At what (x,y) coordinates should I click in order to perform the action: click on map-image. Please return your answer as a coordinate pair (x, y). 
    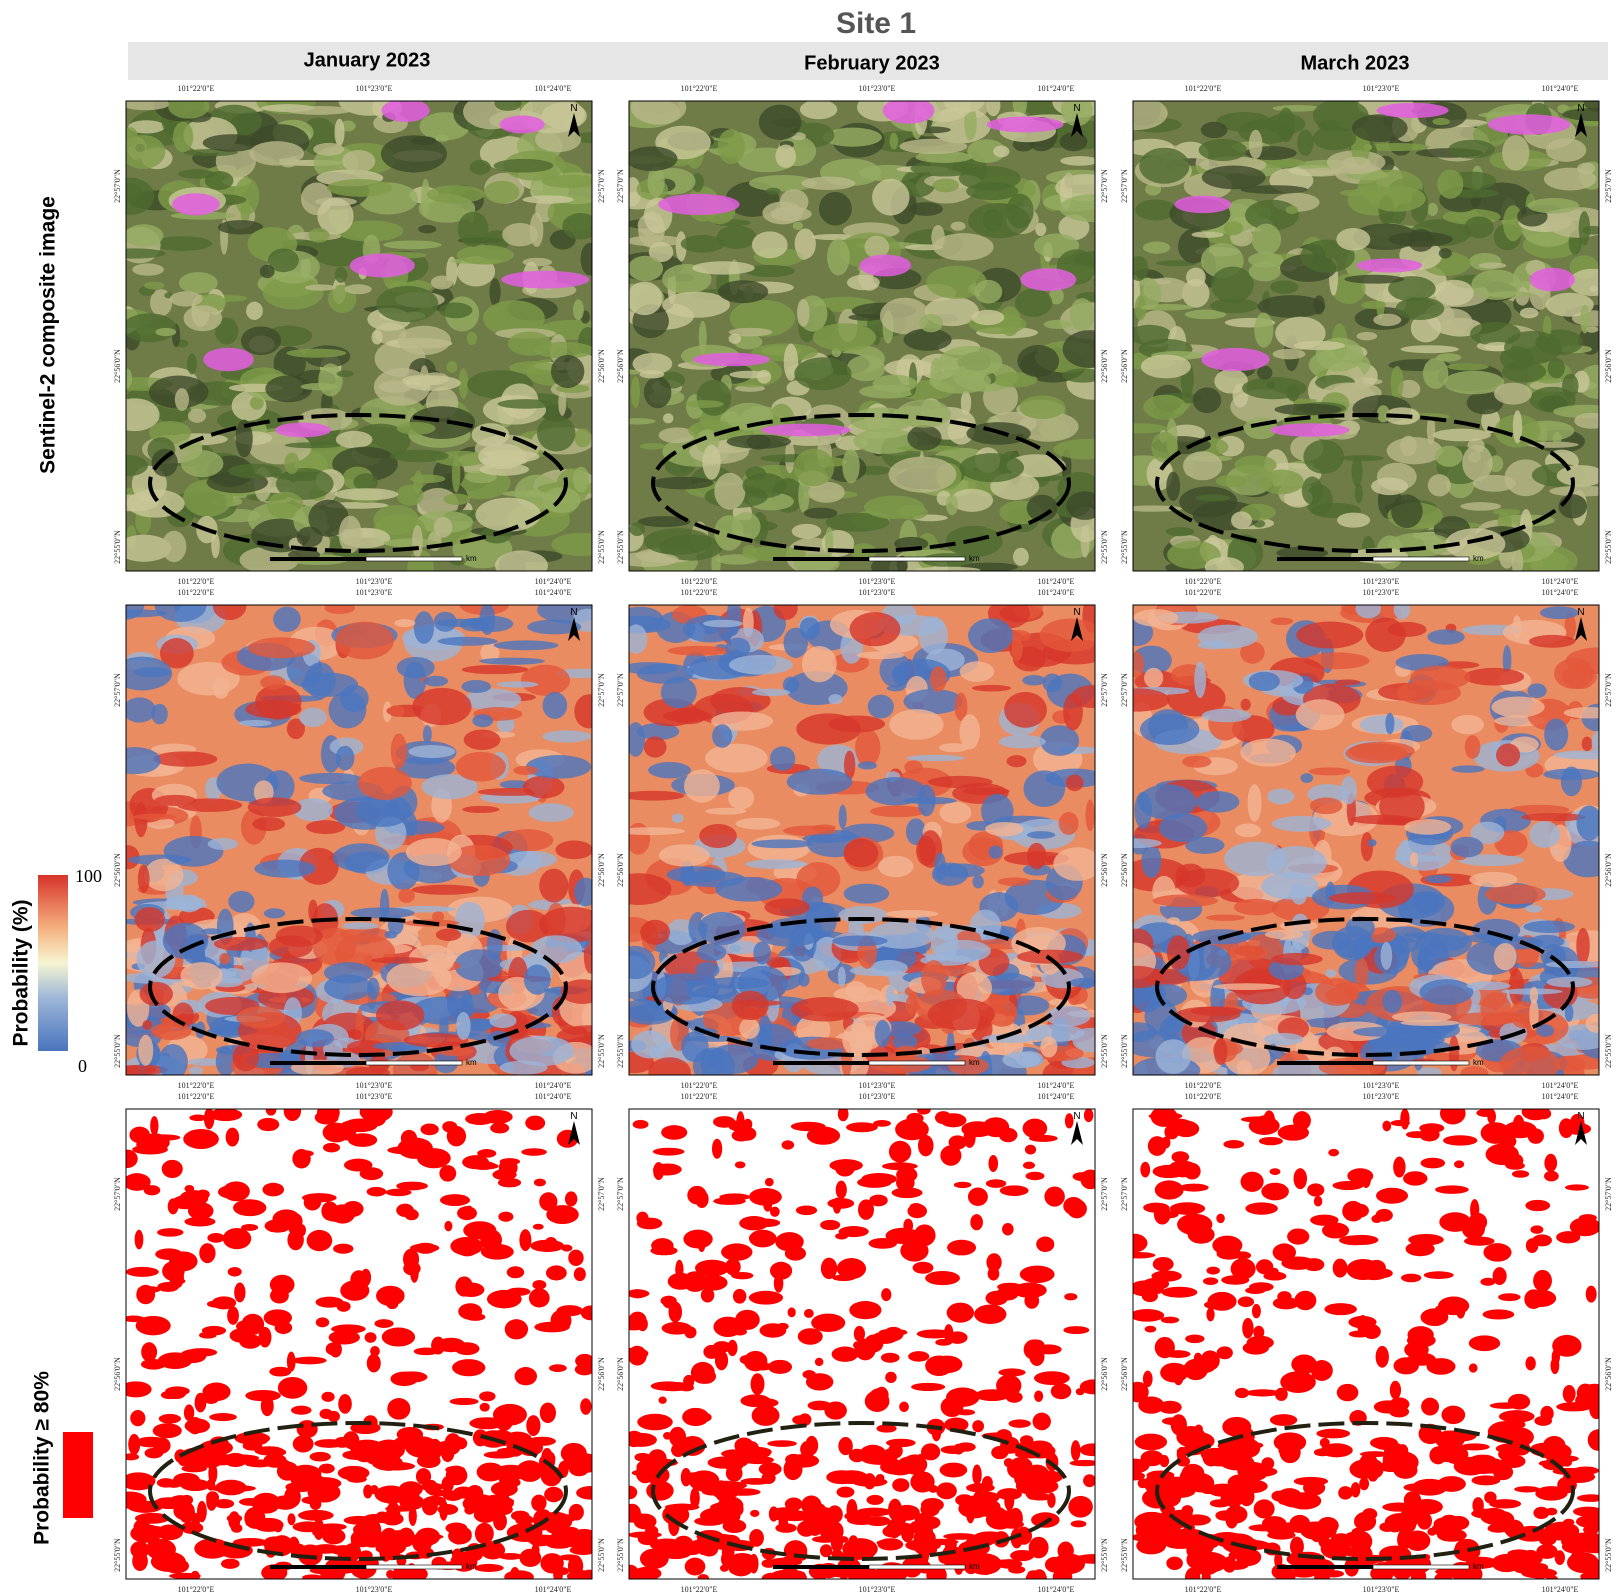
    Looking at the image, I should click on (359, 840).